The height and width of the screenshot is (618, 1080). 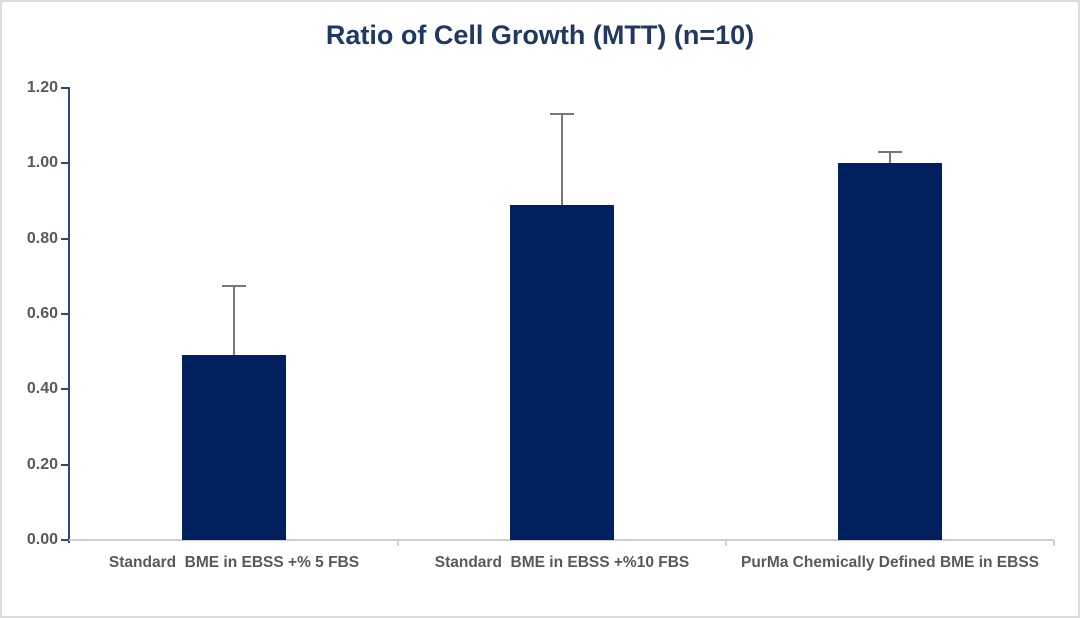 I want to click on y-tick-label: 0.80, so click(x=42, y=238).